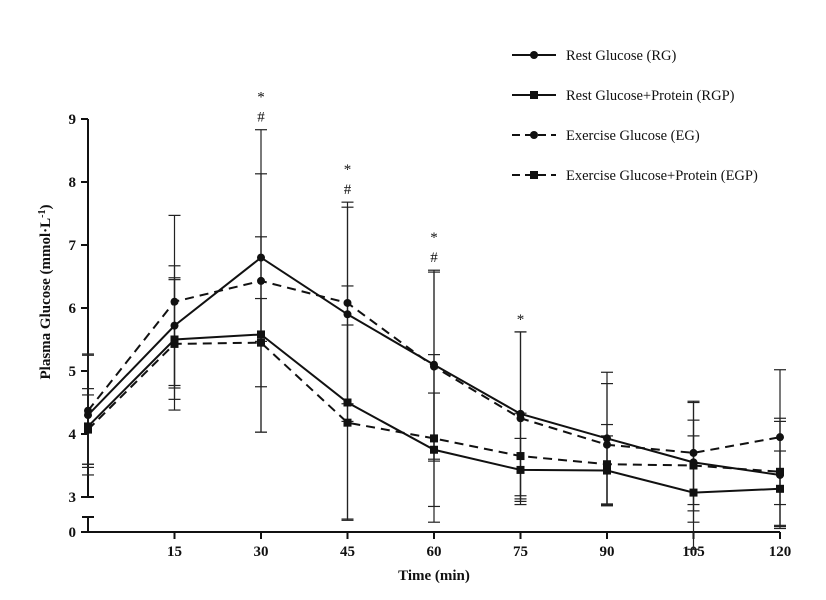 This screenshot has width=826, height=600. I want to click on x-tick-label: 15, so click(174, 552).